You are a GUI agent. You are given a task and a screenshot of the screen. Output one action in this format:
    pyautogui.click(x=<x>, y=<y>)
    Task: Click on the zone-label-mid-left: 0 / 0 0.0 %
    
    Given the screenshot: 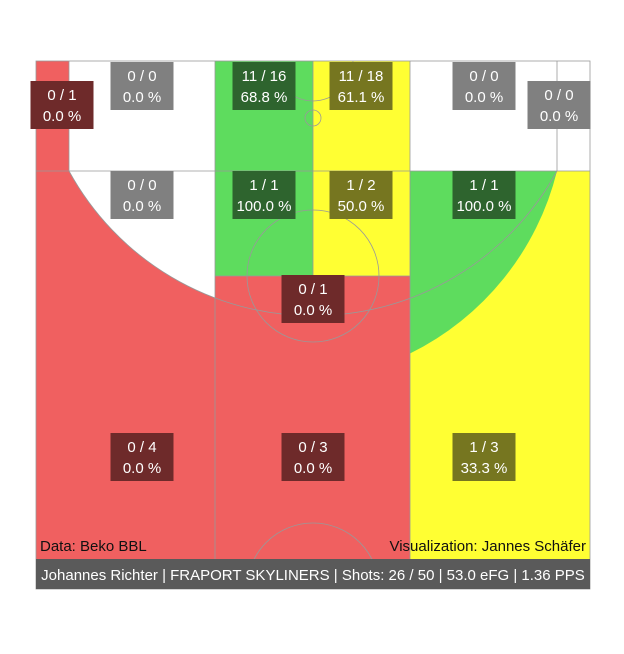 What is the action you would take?
    pyautogui.click(x=142, y=195)
    